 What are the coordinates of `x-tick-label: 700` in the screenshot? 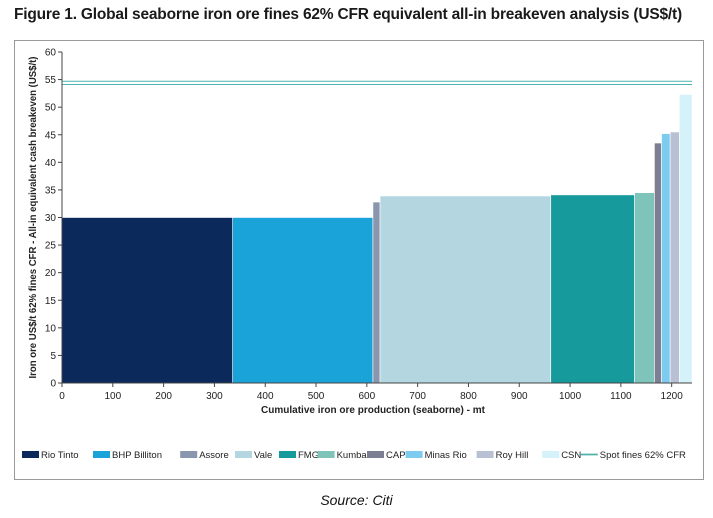 It's located at (417, 396).